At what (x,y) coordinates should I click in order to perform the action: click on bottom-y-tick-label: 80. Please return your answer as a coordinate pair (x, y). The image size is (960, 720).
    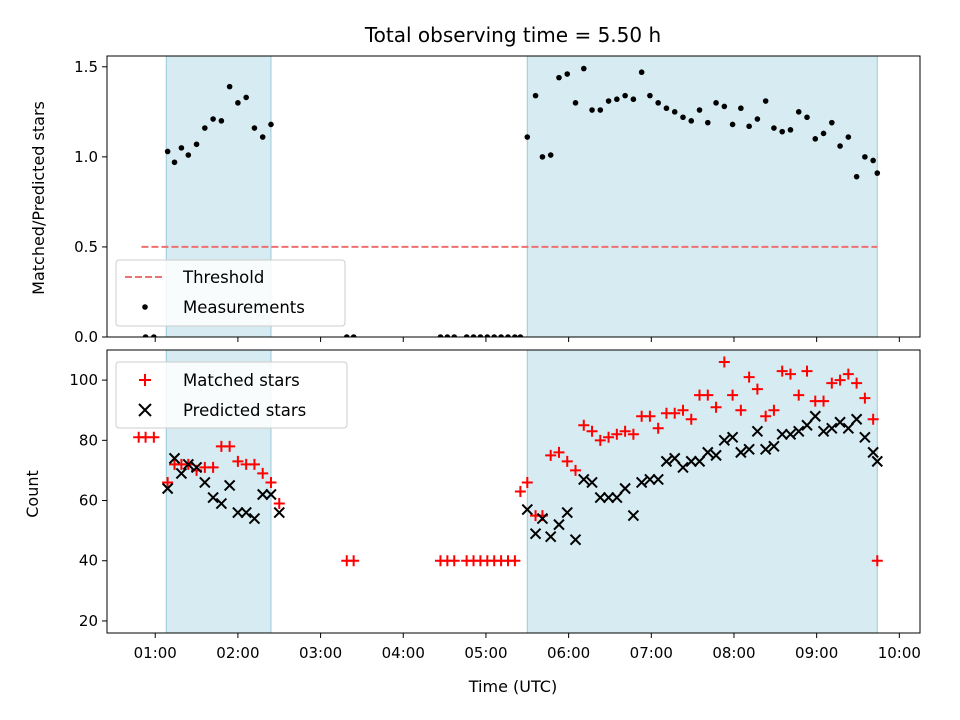
    Looking at the image, I should click on (88, 440).